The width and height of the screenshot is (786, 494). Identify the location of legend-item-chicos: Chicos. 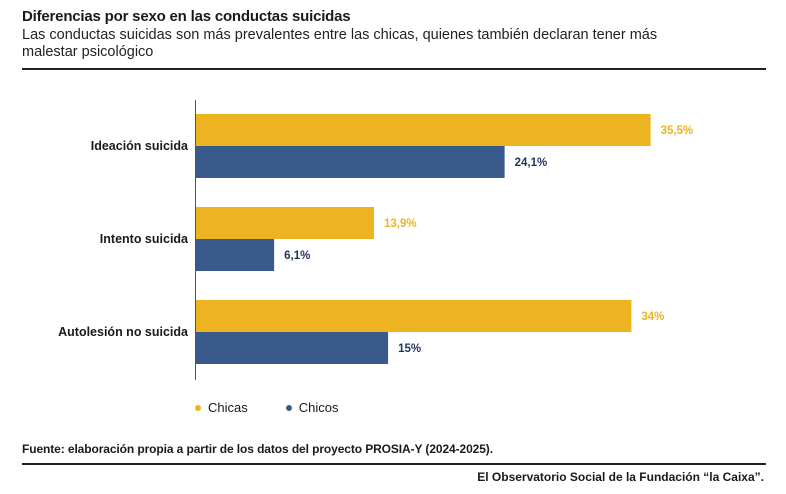
(312, 407).